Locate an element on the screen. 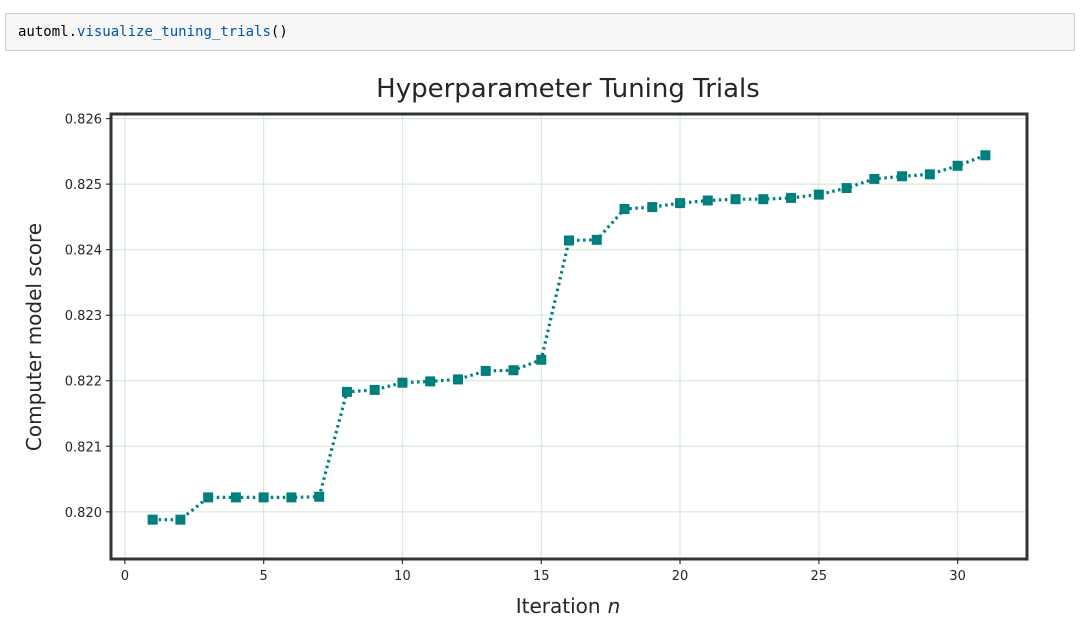 The width and height of the screenshot is (1080, 634). x-tick-label: 25 is located at coordinates (819, 576).